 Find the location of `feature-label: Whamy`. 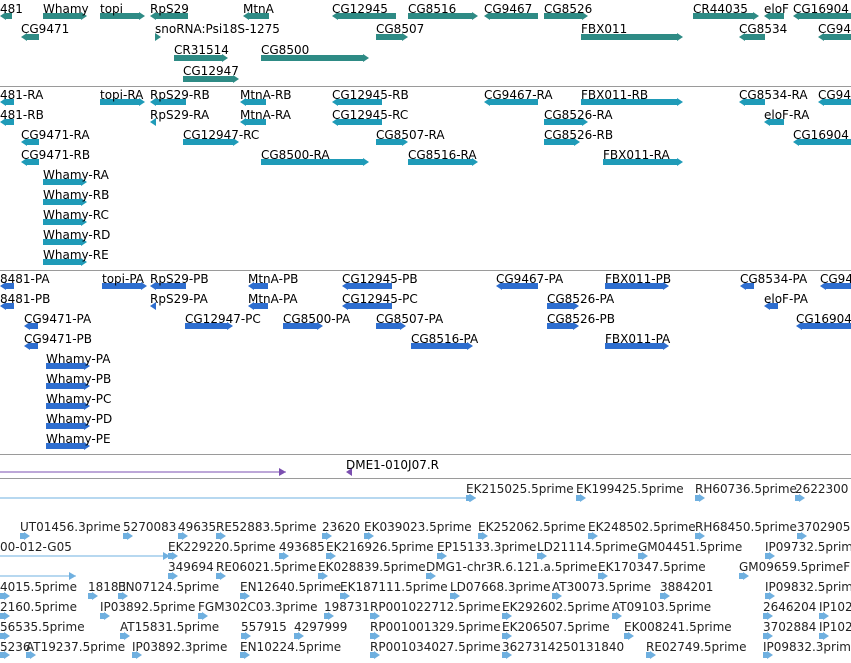

feature-label: Whamy is located at coordinates (66, 9).